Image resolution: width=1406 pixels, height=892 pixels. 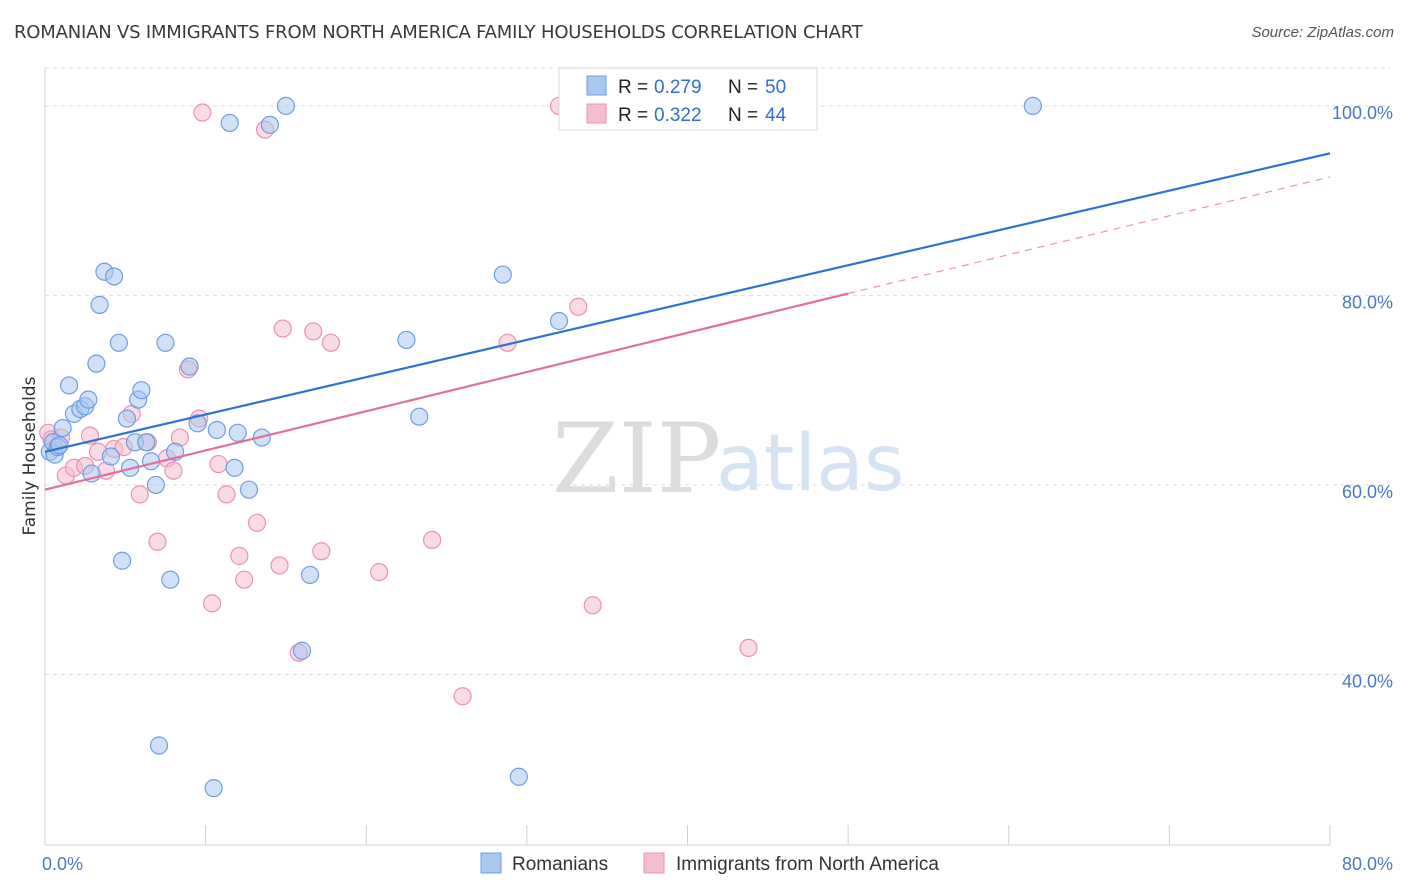 What do you see at coordinates (775, 87) in the screenshot?
I see `legend-n-value-blue: 50` at bounding box center [775, 87].